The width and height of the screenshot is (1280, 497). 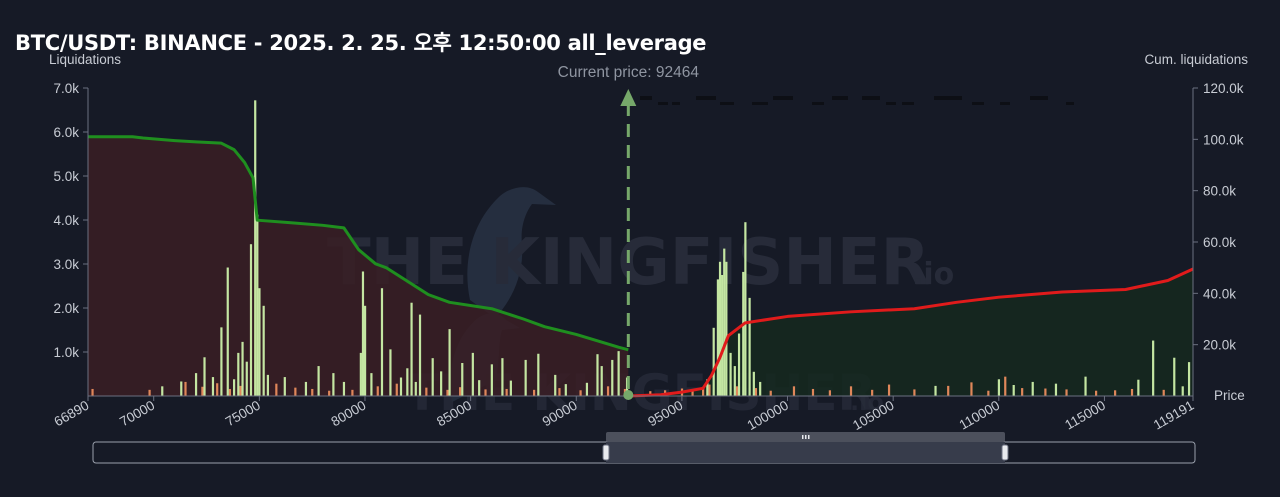 I want to click on long-cumulative-fill, so click(x=910, y=332).